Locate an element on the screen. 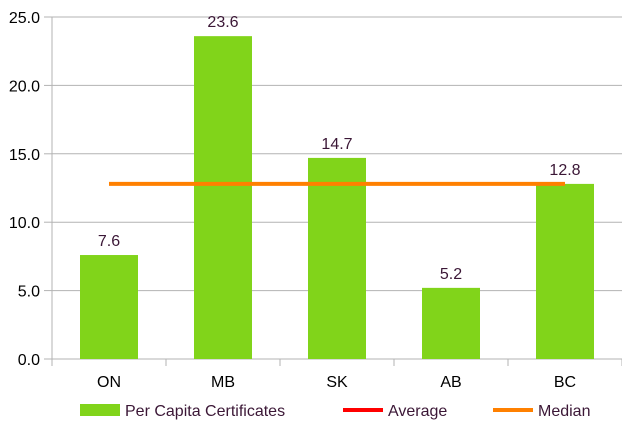  legend-label-median: Median is located at coordinates (564, 411).